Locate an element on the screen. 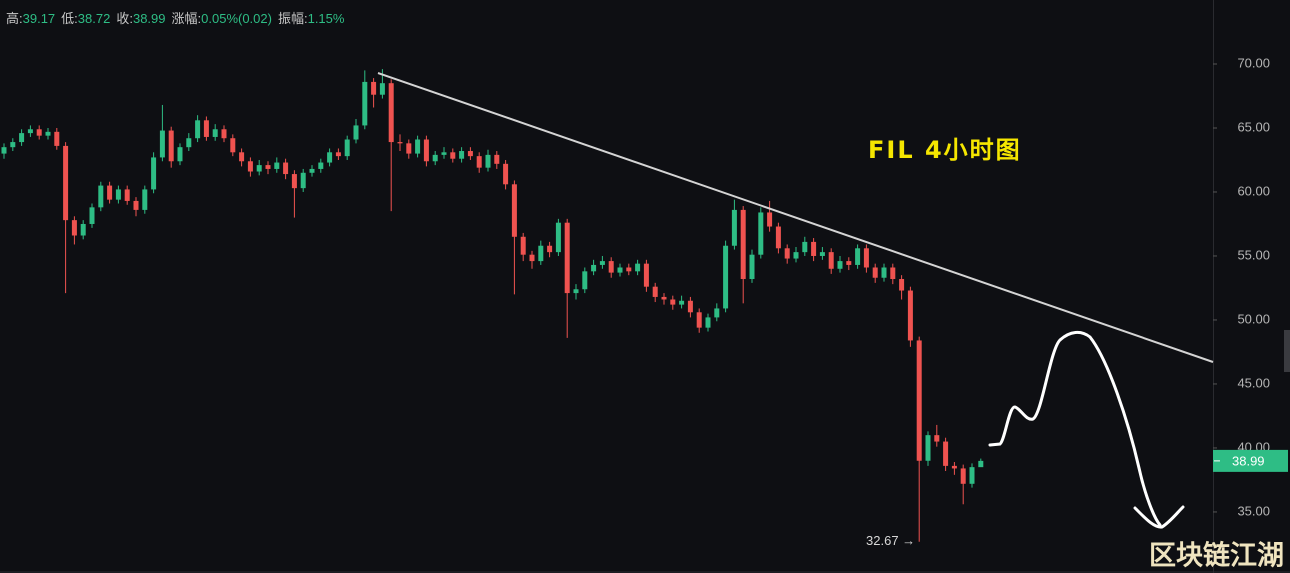  info-label: 收: is located at coordinates (124, 18).